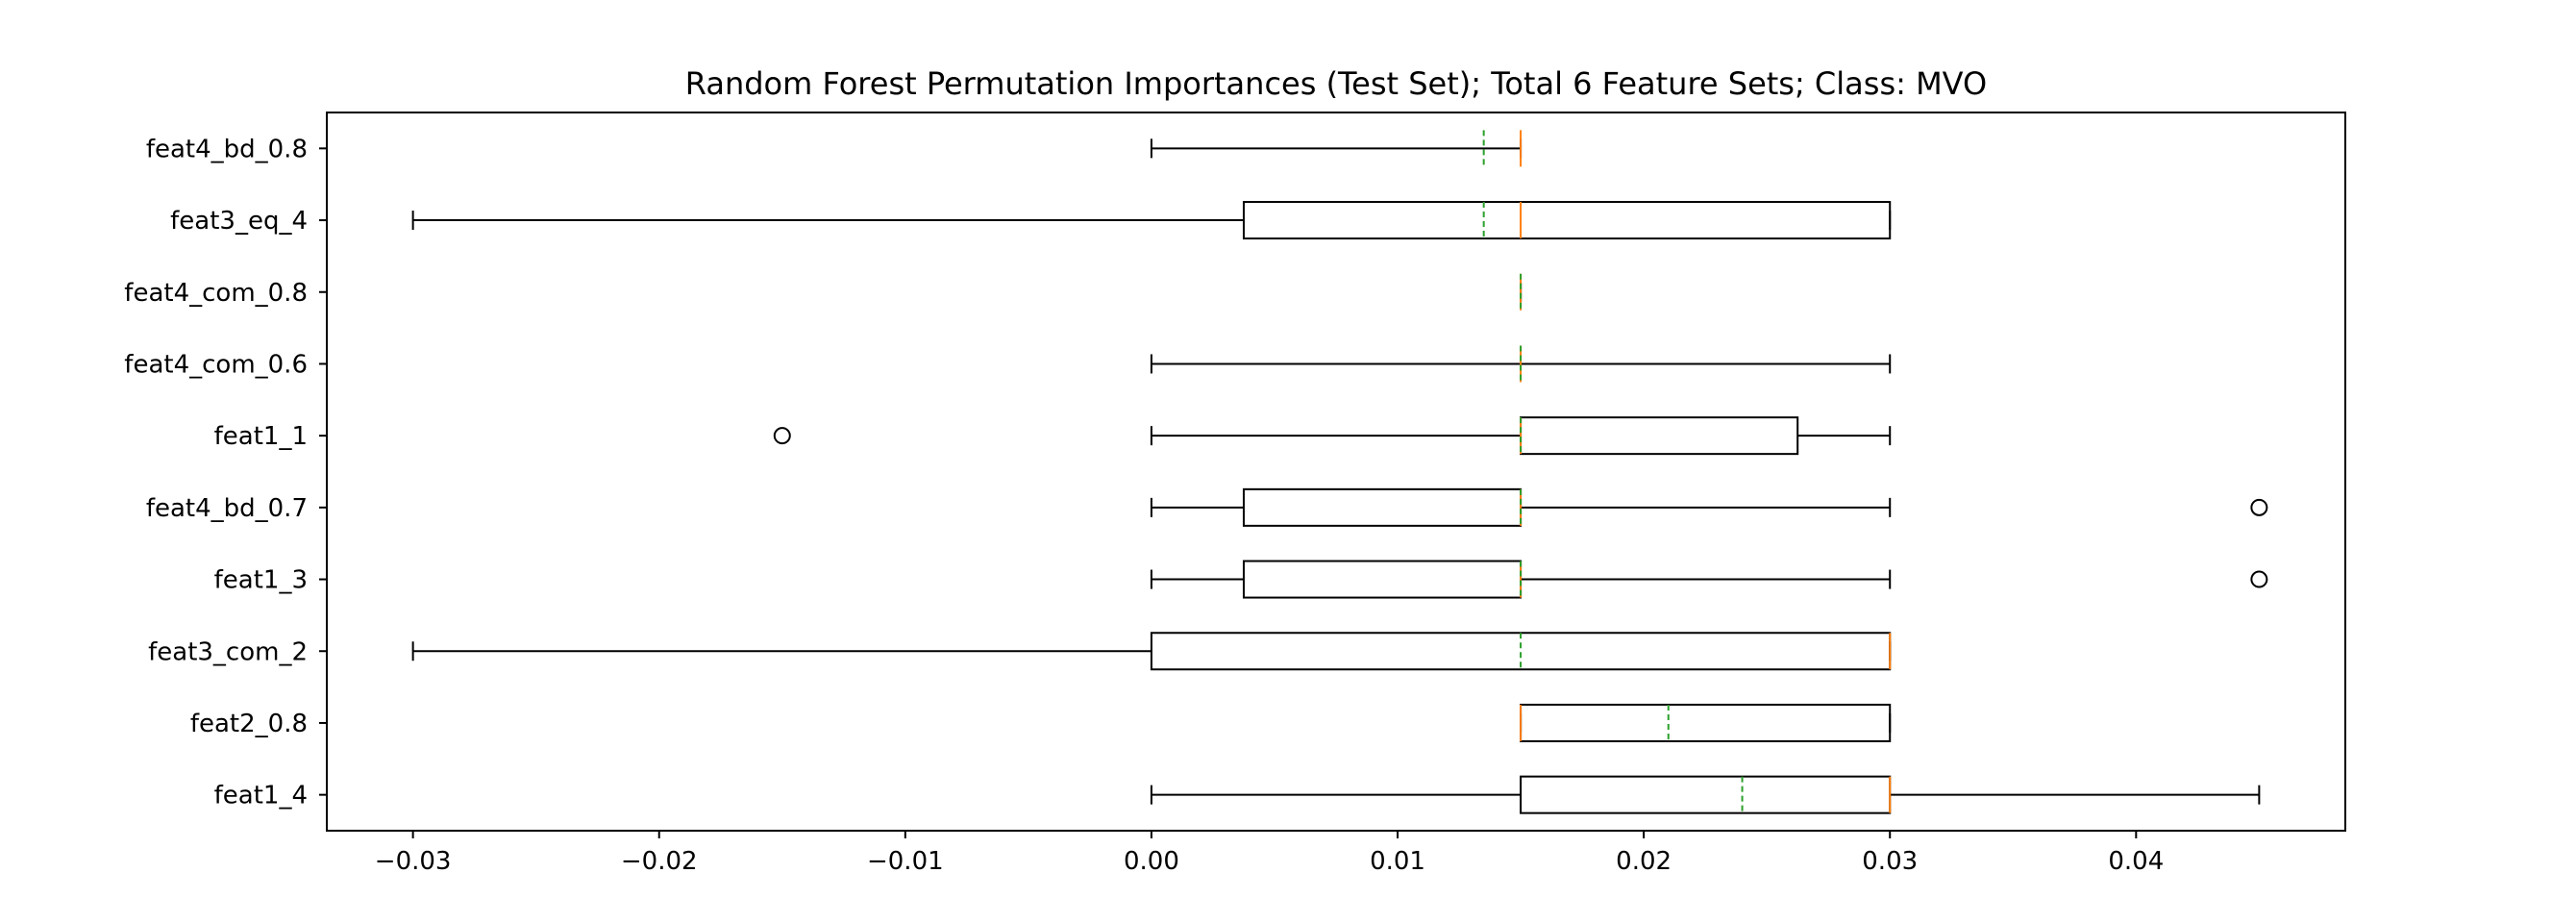 The width and height of the screenshot is (2576, 923). I want to click on y-tick-label: feat3_com_2, so click(228, 651).